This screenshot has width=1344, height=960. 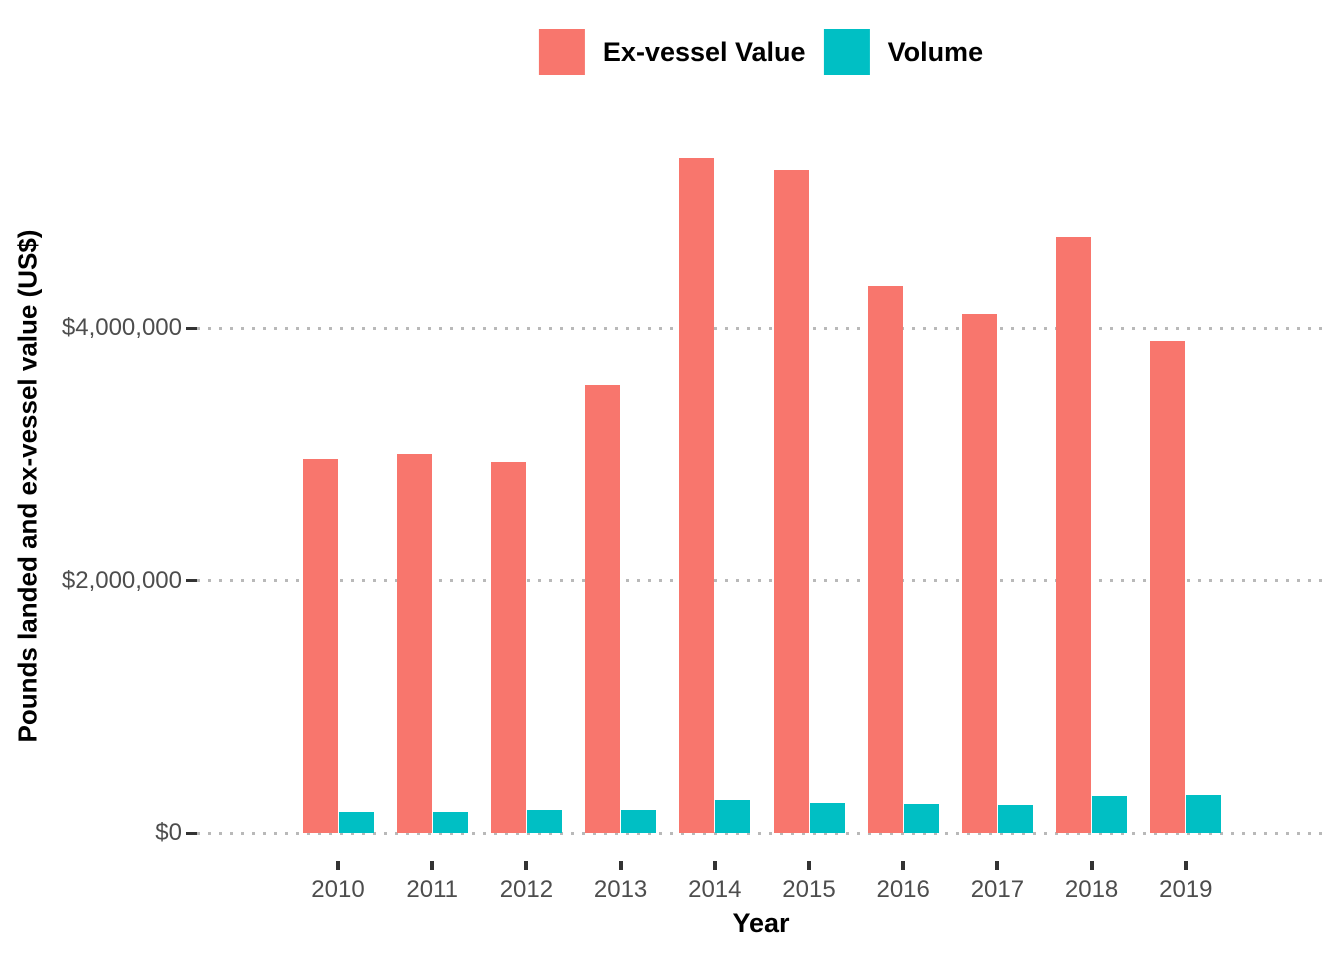 I want to click on x-tick-label: 2011, so click(x=432, y=889).